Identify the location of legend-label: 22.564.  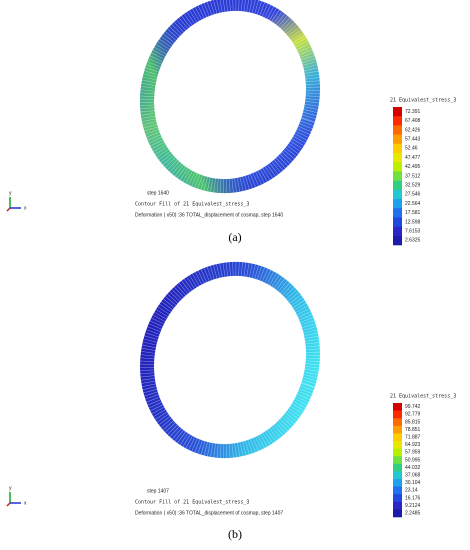
(413, 204).